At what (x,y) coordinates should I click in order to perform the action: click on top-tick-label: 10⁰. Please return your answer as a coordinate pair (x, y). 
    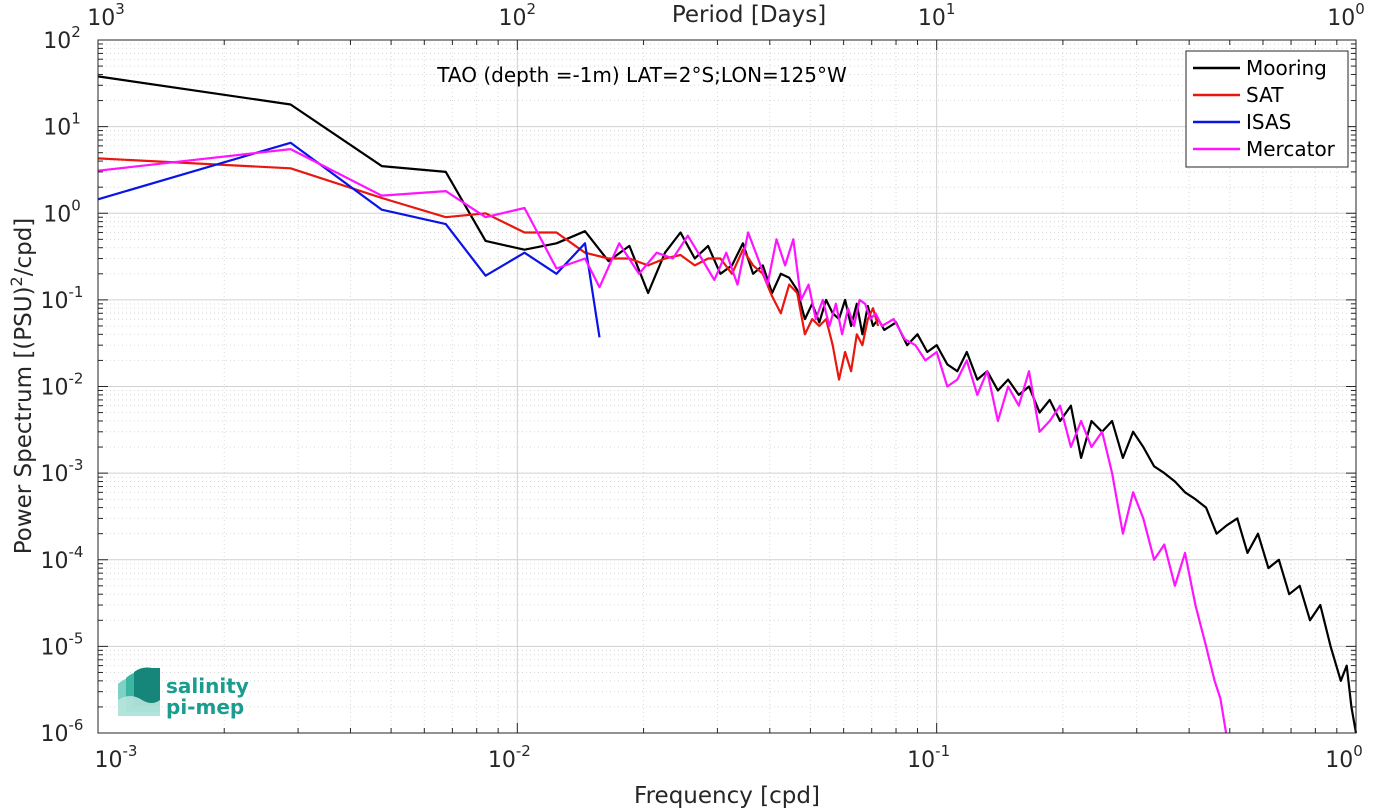
    Looking at the image, I should click on (1346, 15).